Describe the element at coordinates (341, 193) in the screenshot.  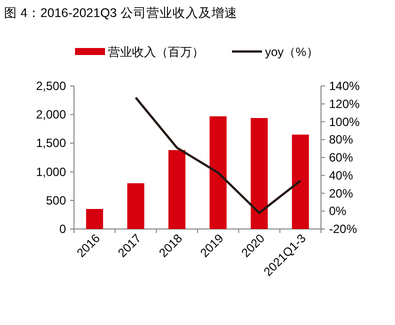
I see `y2-tick-label: 20%` at that location.